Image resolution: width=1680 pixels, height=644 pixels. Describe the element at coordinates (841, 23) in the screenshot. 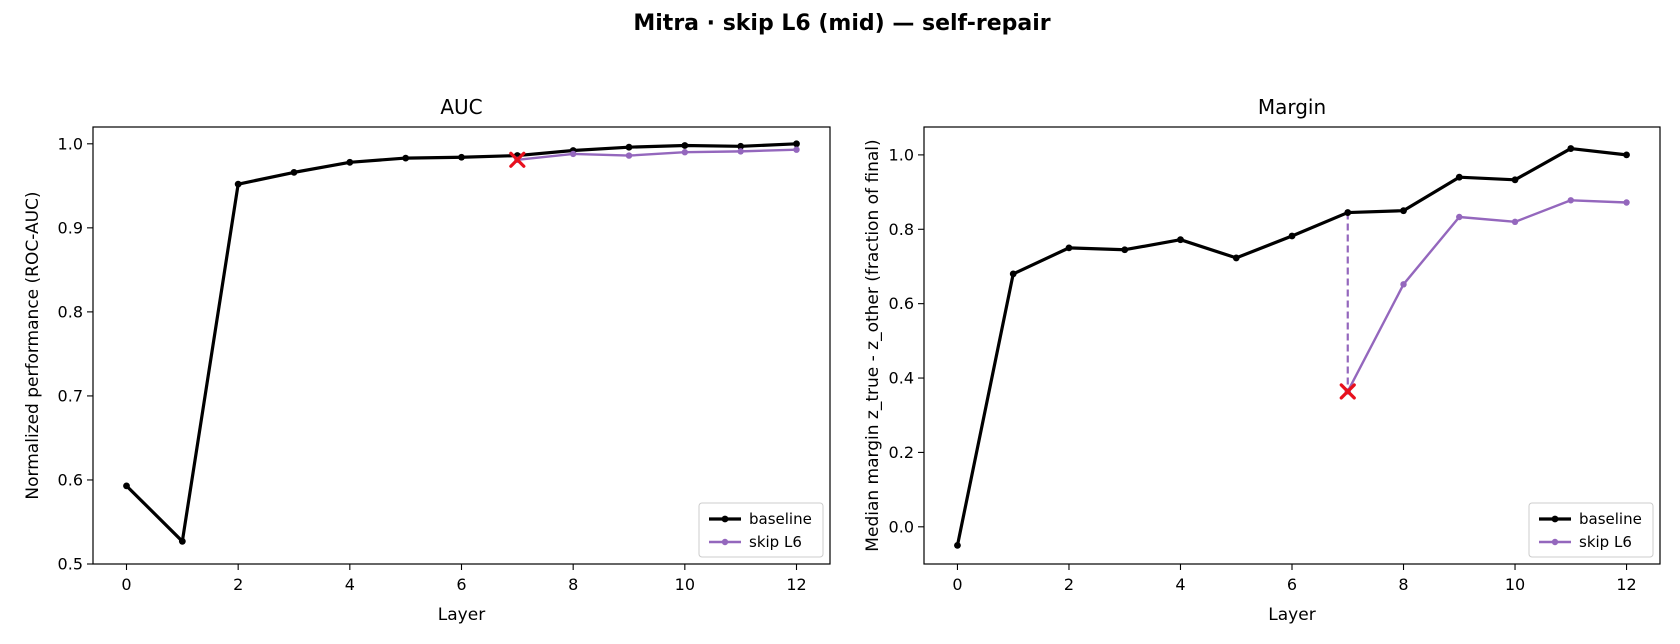

I see `figure-title: Mitra · skip L6 (mid) — self-repair` at that location.